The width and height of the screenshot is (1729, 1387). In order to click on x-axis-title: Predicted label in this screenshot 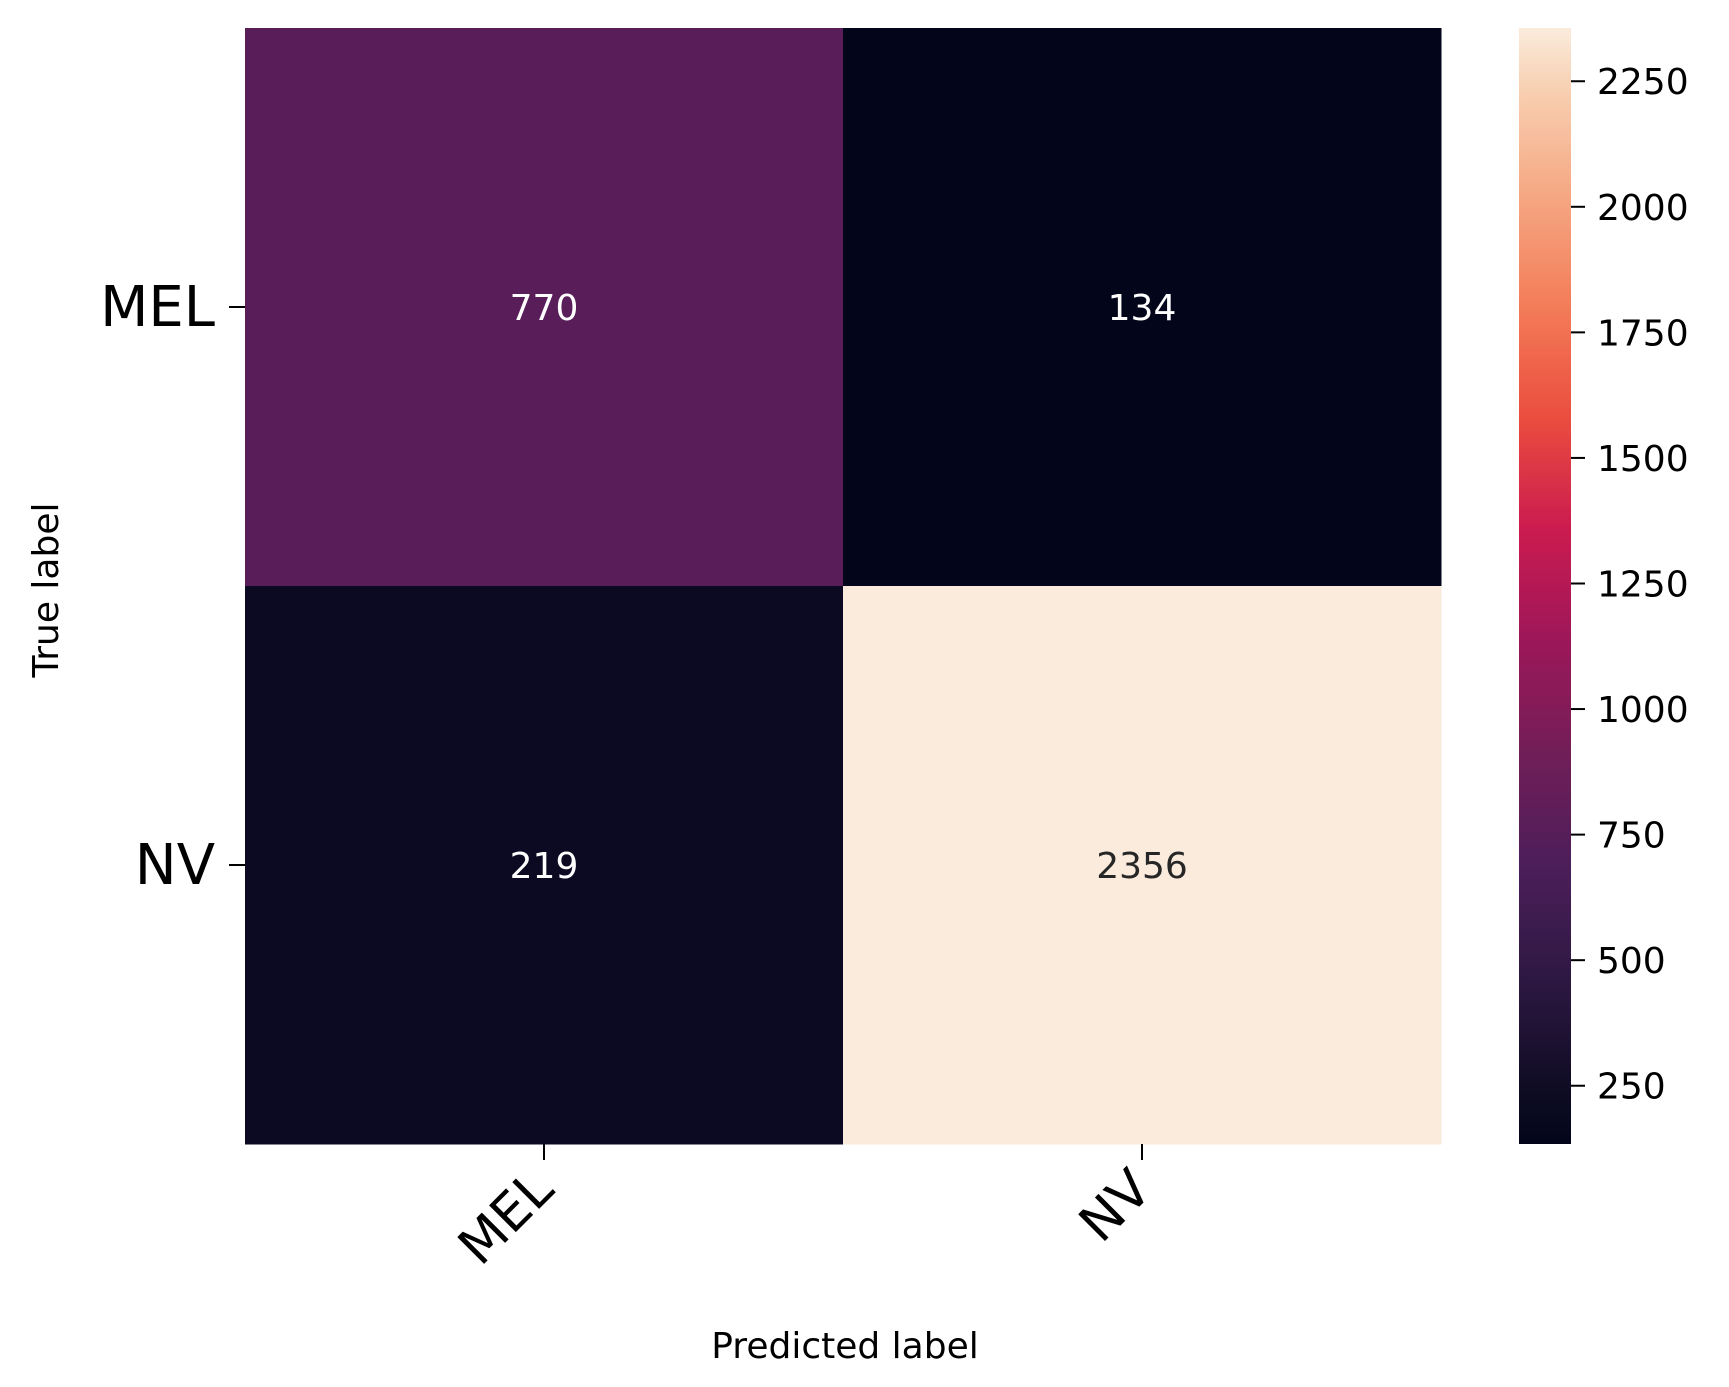, I will do `click(845, 1346)`.